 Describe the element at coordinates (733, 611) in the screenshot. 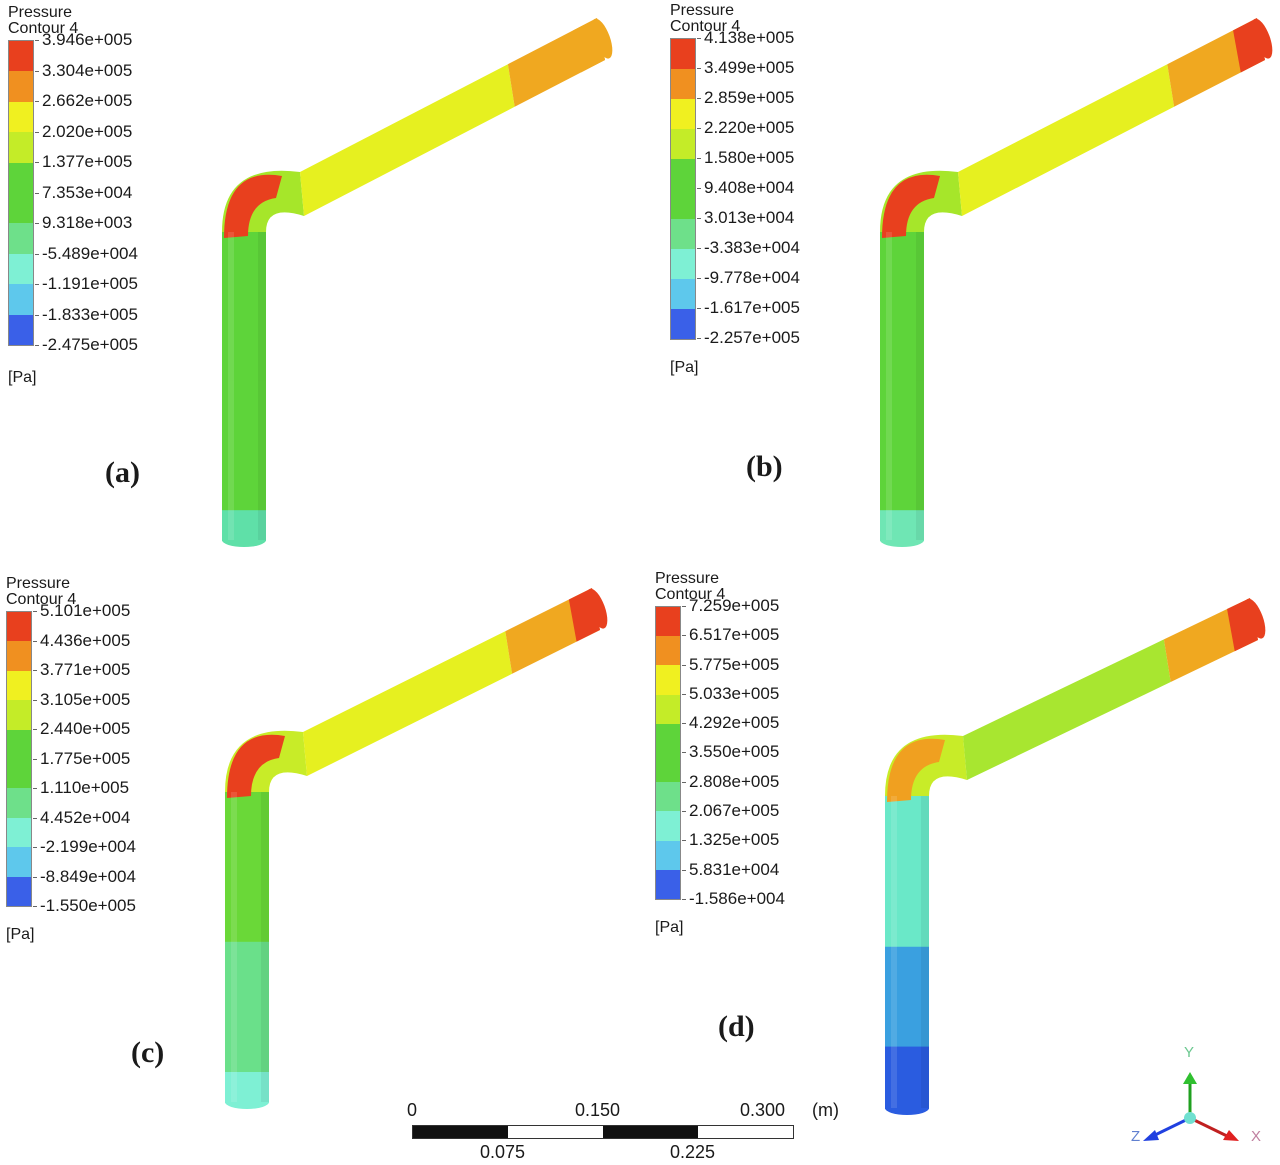

I see `legend-tick: 7.259e+005` at that location.